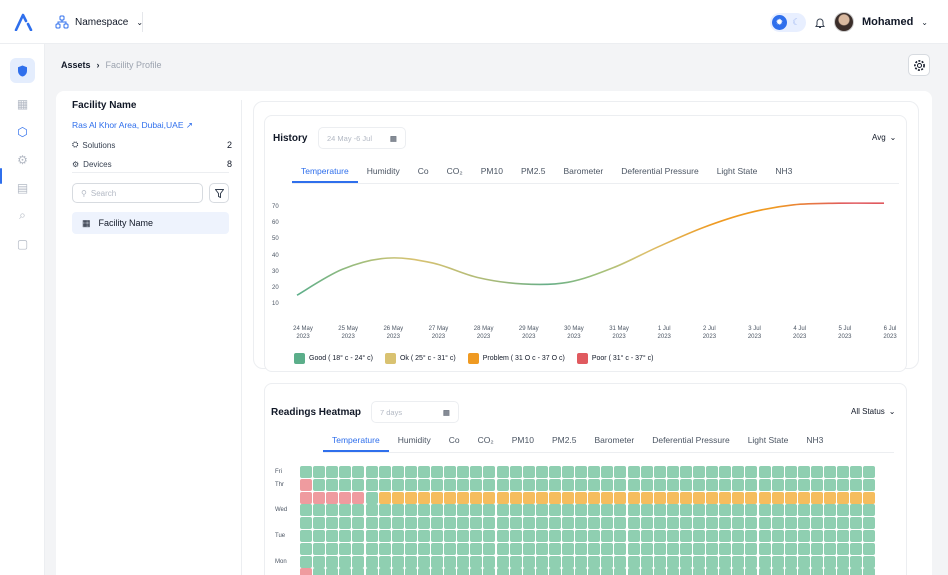 This screenshot has height=575, width=948. What do you see at coordinates (454, 440) in the screenshot?
I see `heatmap-tab-co: Co` at bounding box center [454, 440].